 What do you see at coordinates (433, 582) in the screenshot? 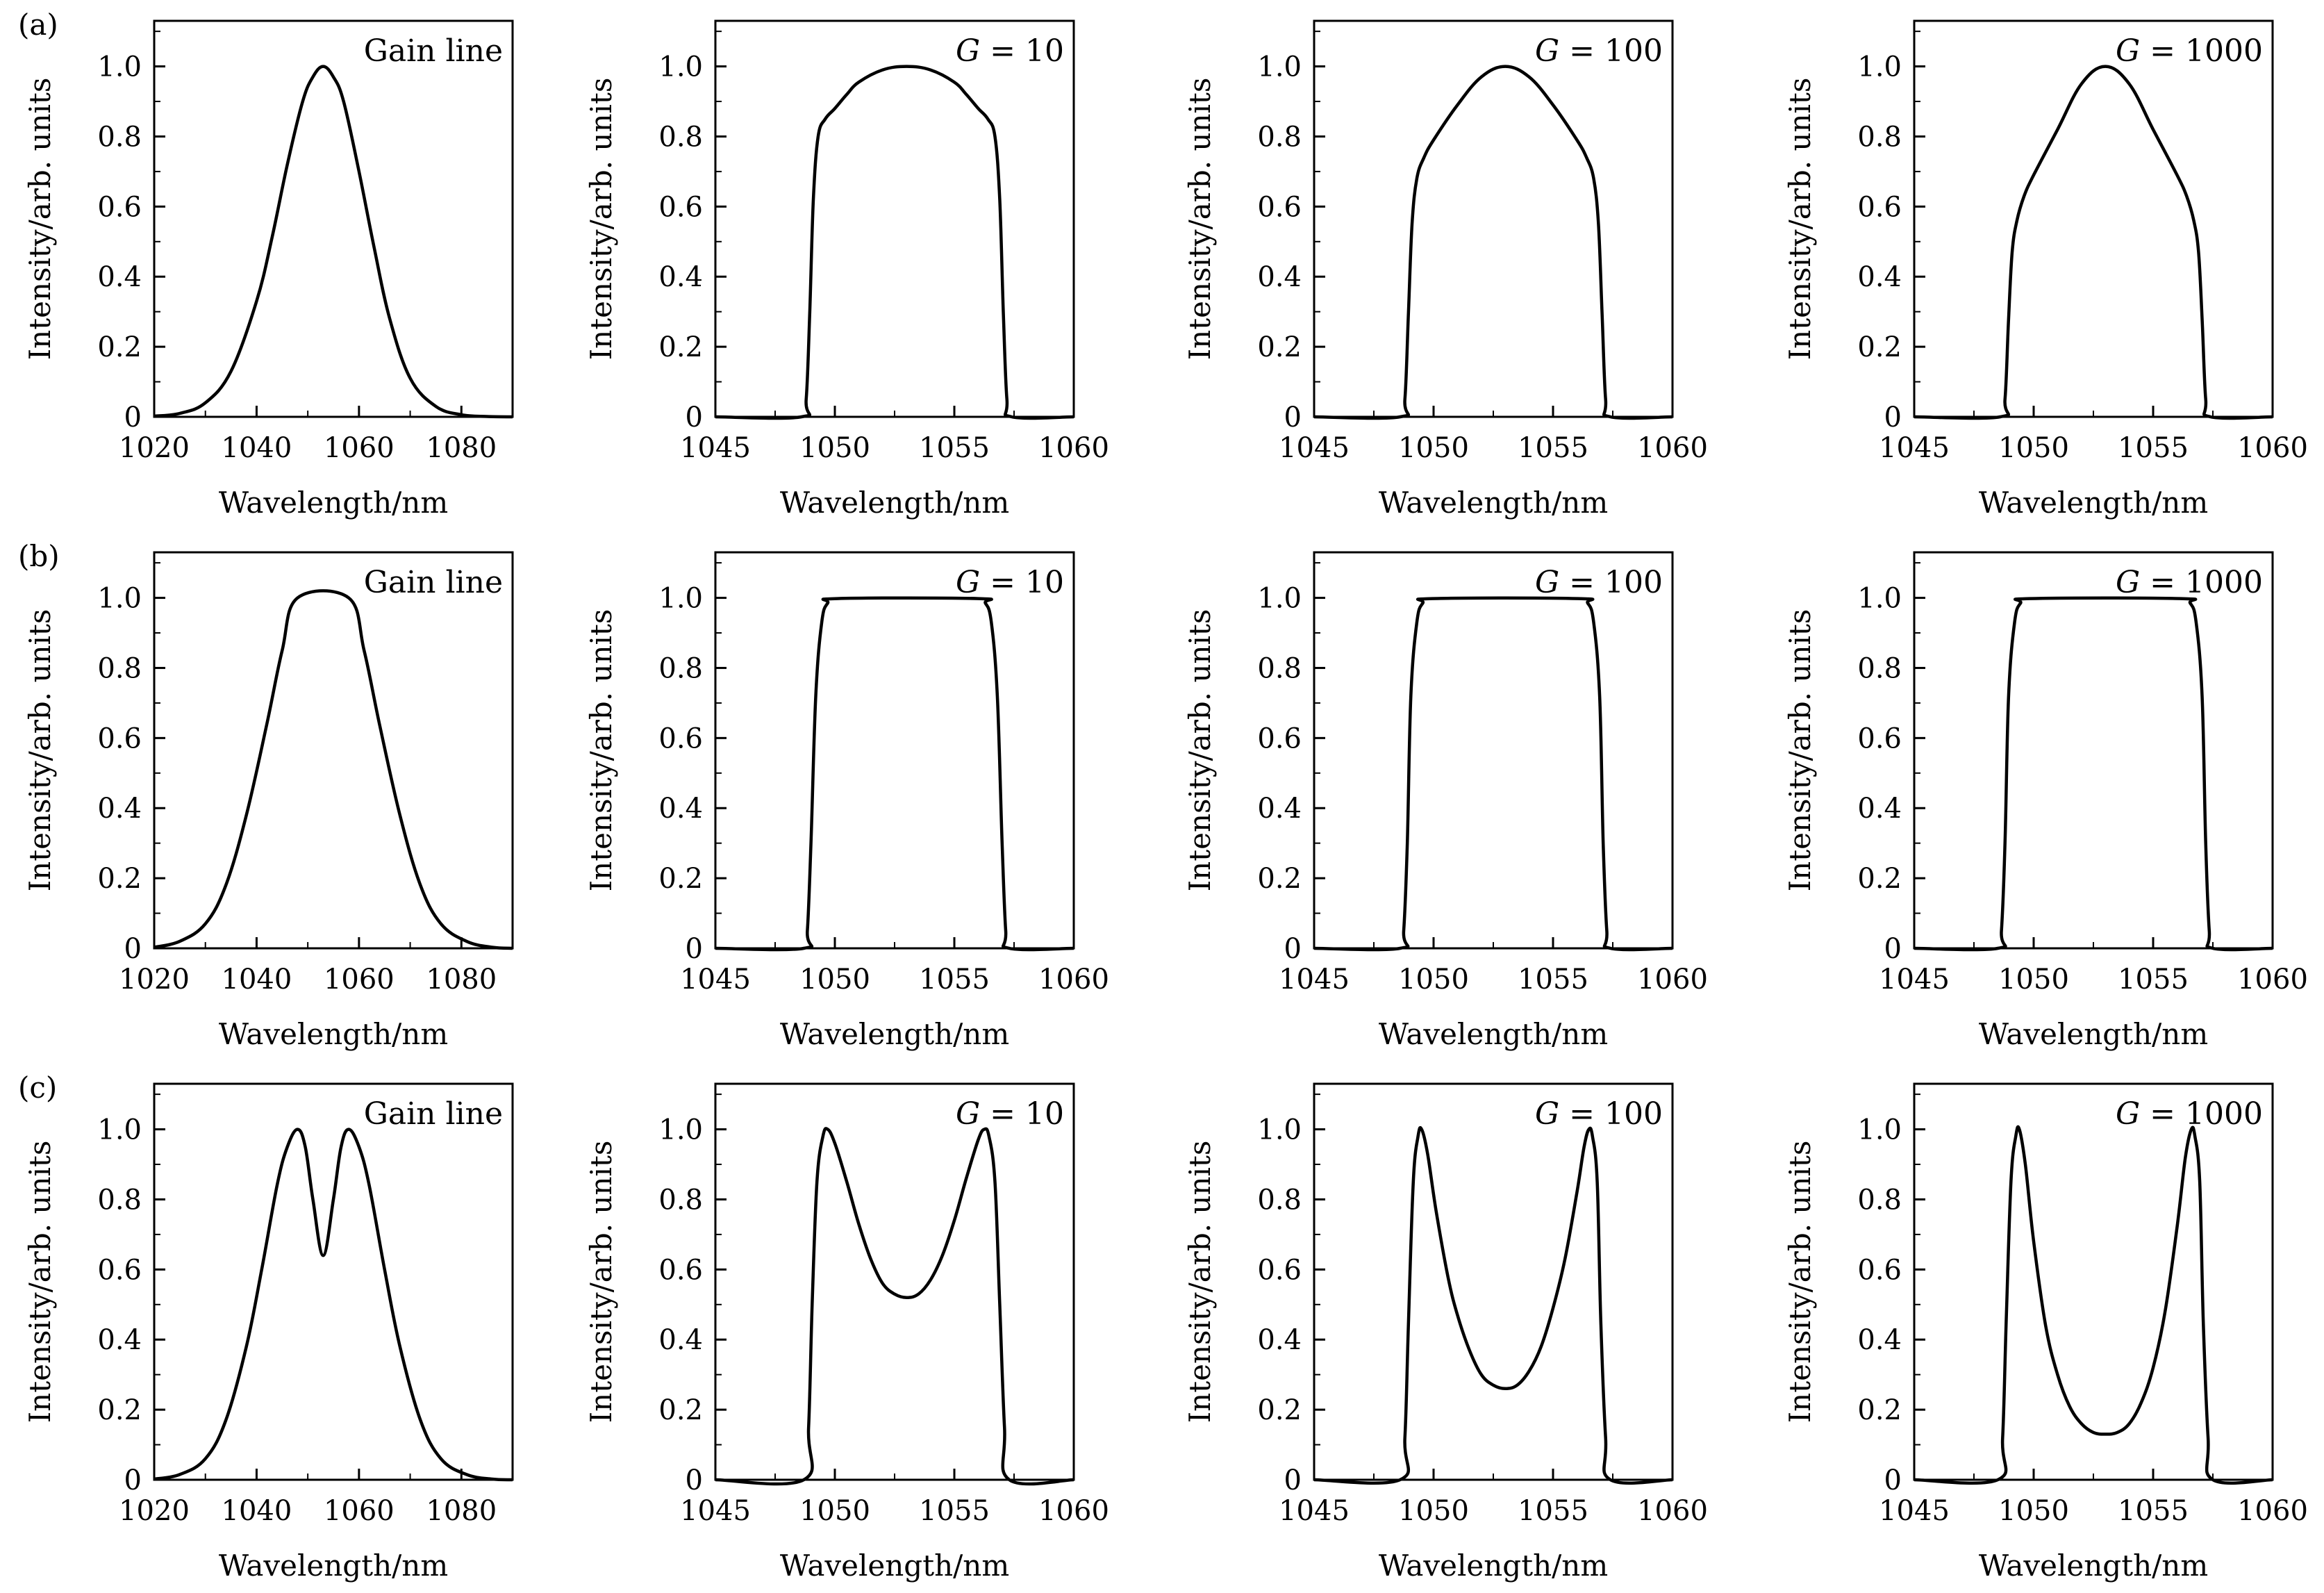
I see `panel-annotation: Gain line` at bounding box center [433, 582].